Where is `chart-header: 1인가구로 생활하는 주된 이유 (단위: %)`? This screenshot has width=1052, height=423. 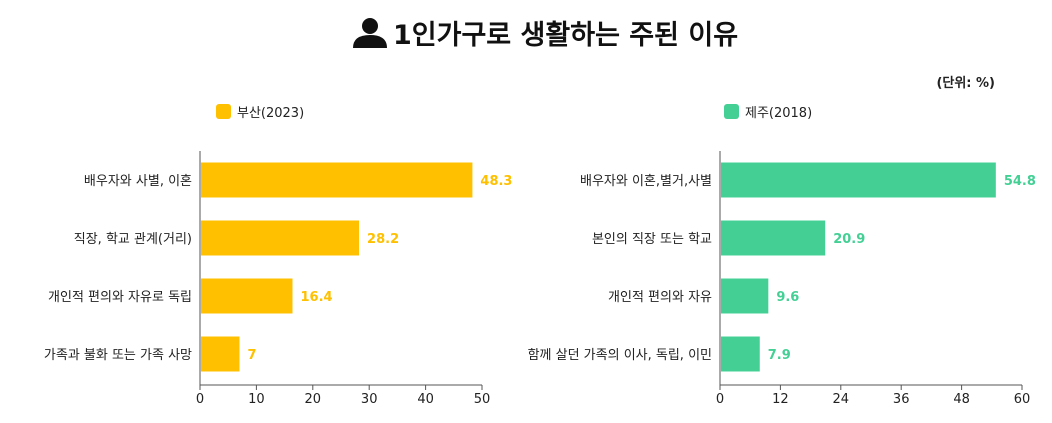 chart-header: 1인가구로 생활하는 주된 이유 (단위: %) is located at coordinates (674, 54).